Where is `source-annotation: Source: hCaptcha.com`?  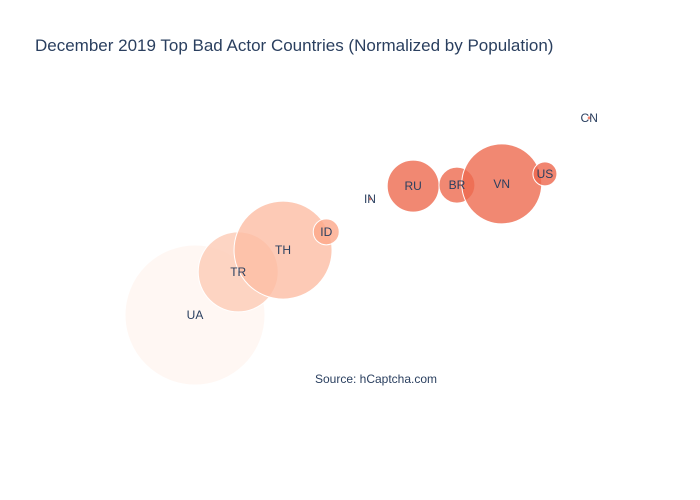
source-annotation: Source: hCaptcha.com is located at coordinates (376, 379).